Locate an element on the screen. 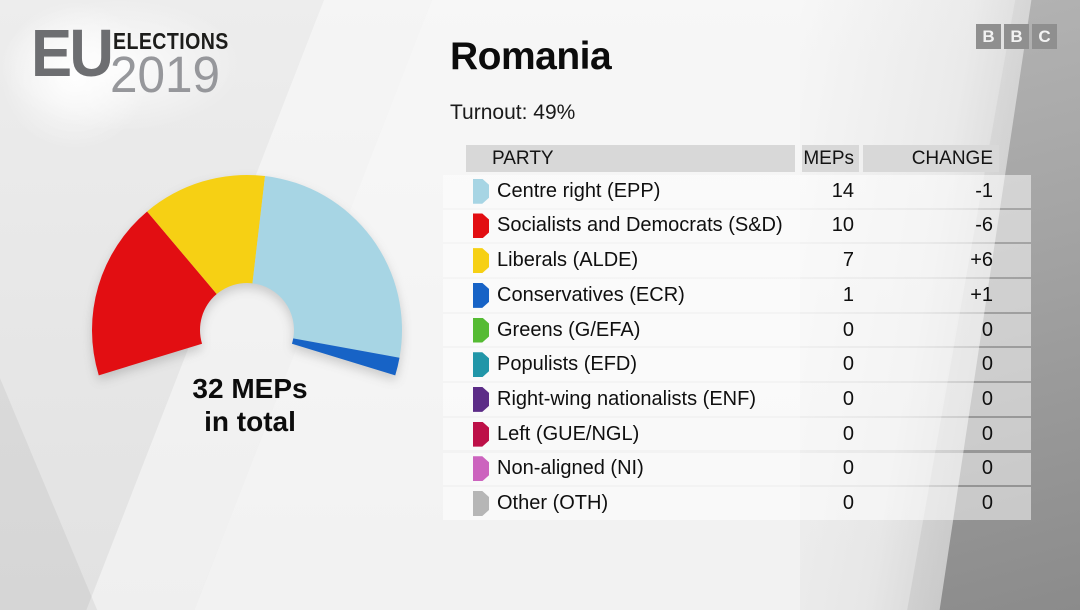 This screenshot has width=1080, height=610. table-row: Greens (G/EFA) 0 0 is located at coordinates (737, 330).